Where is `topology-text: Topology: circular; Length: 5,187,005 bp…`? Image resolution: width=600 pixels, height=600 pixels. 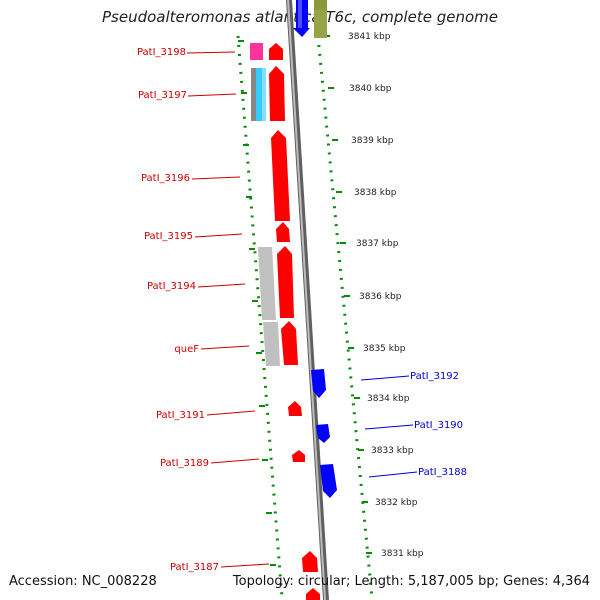
topology-text: Topology: circular; Length: 5,187,005 bp… is located at coordinates (411, 581).